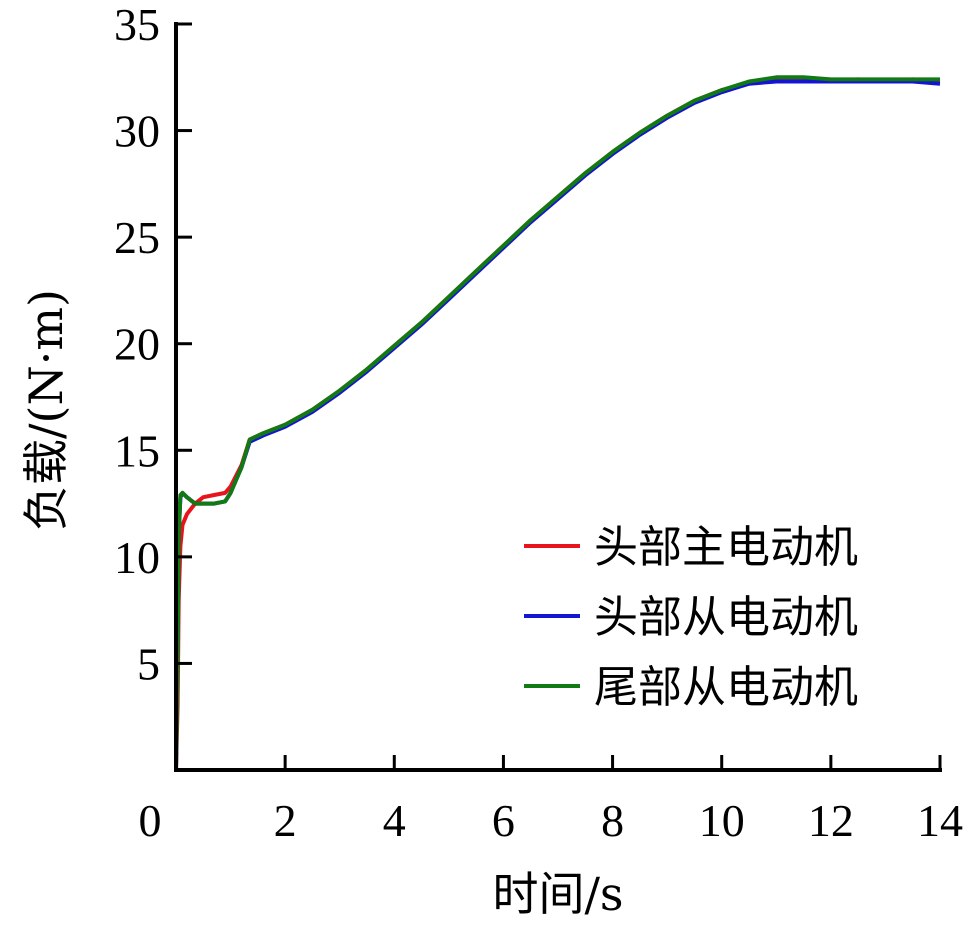 Image resolution: width=972 pixels, height=930 pixels. I want to click on x-tick-label: 8, so click(612, 820).